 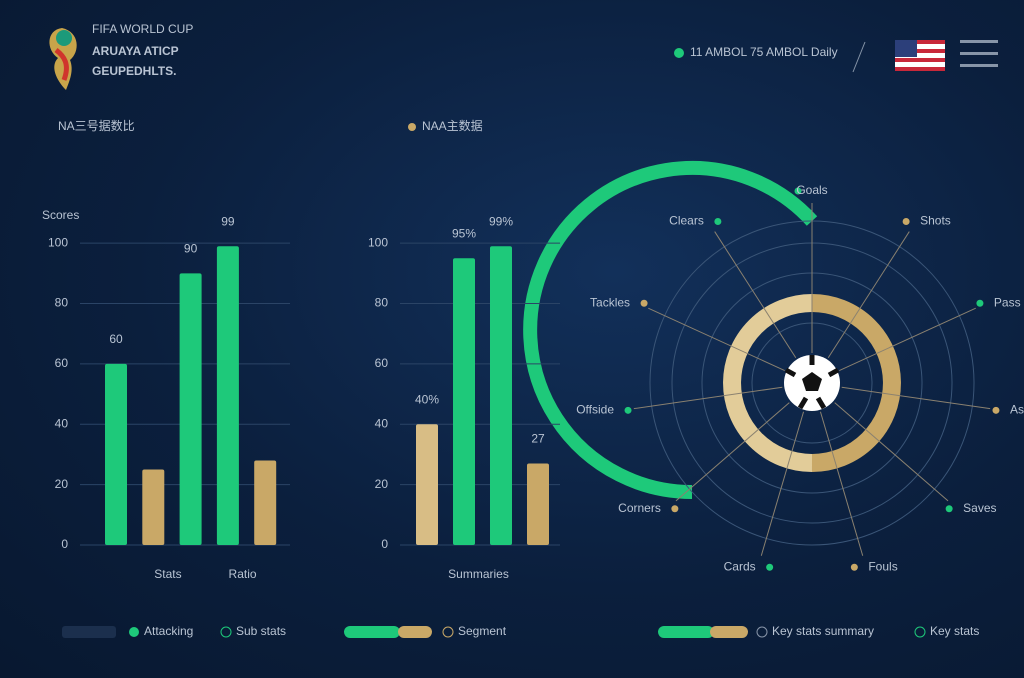 What do you see at coordinates (1017, 409) in the screenshot?
I see `radial-label: Assists` at bounding box center [1017, 409].